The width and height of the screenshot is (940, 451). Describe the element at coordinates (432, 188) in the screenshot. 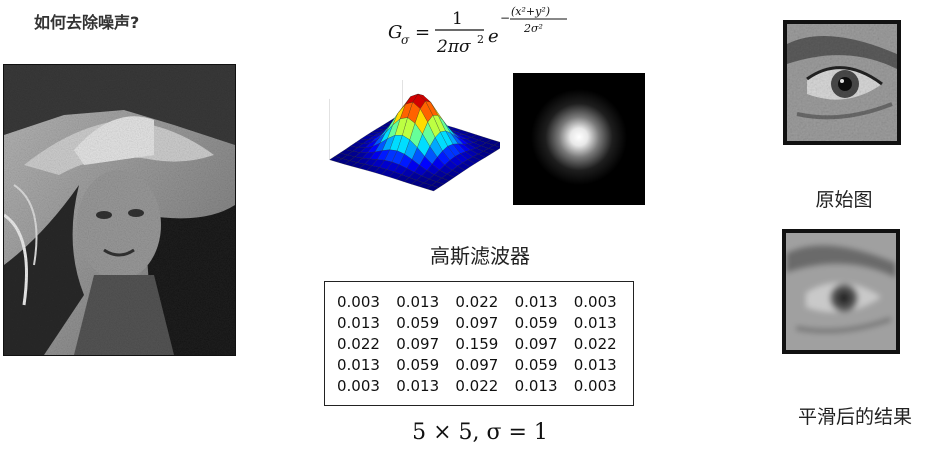

I see `surface-patch` at that location.